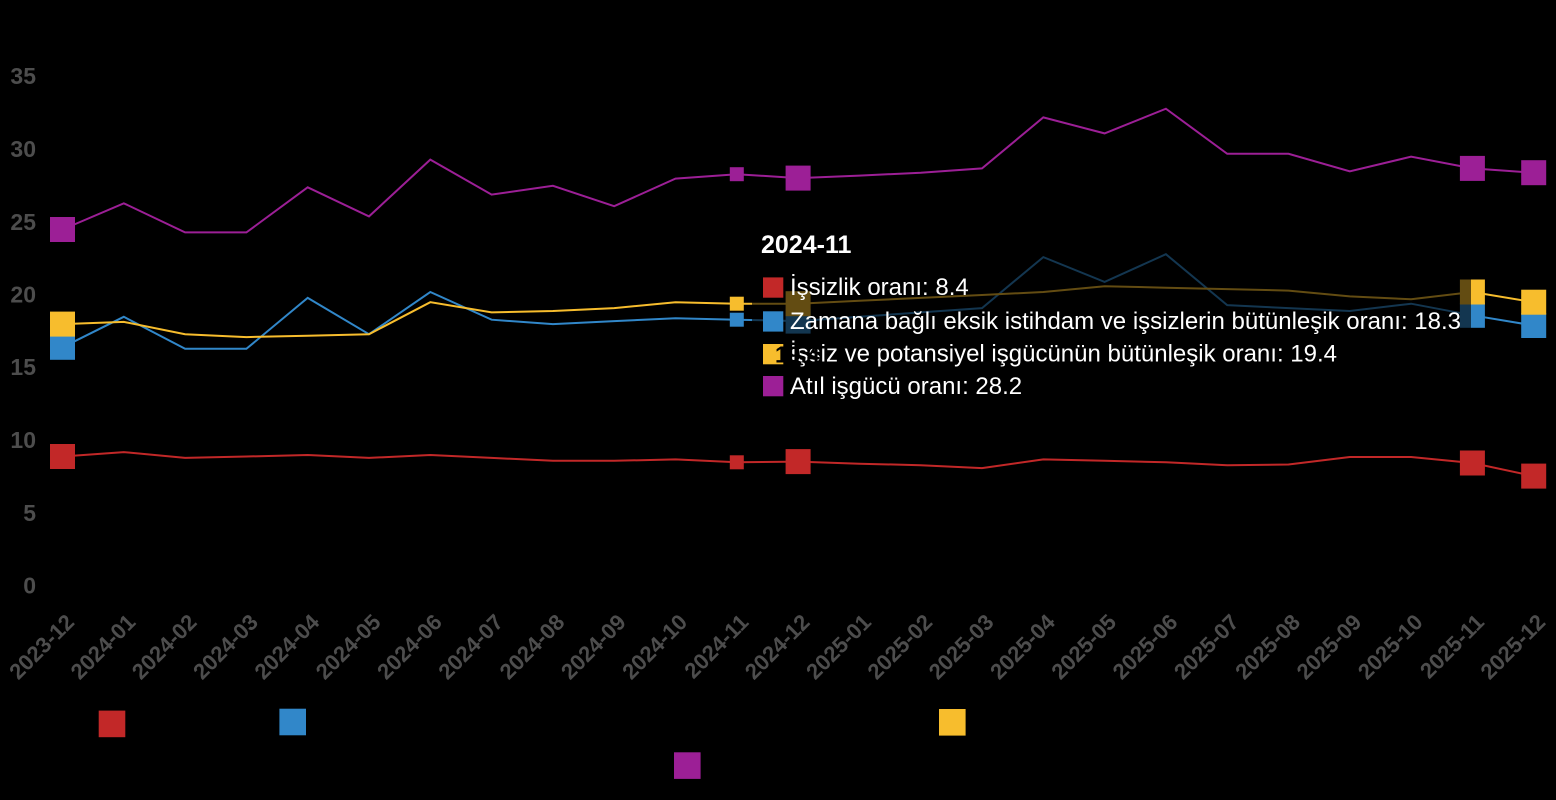 The height and width of the screenshot is (800, 1556). I want to click on svg-text: İşsizlik oranı: 8.4, so click(879, 287).